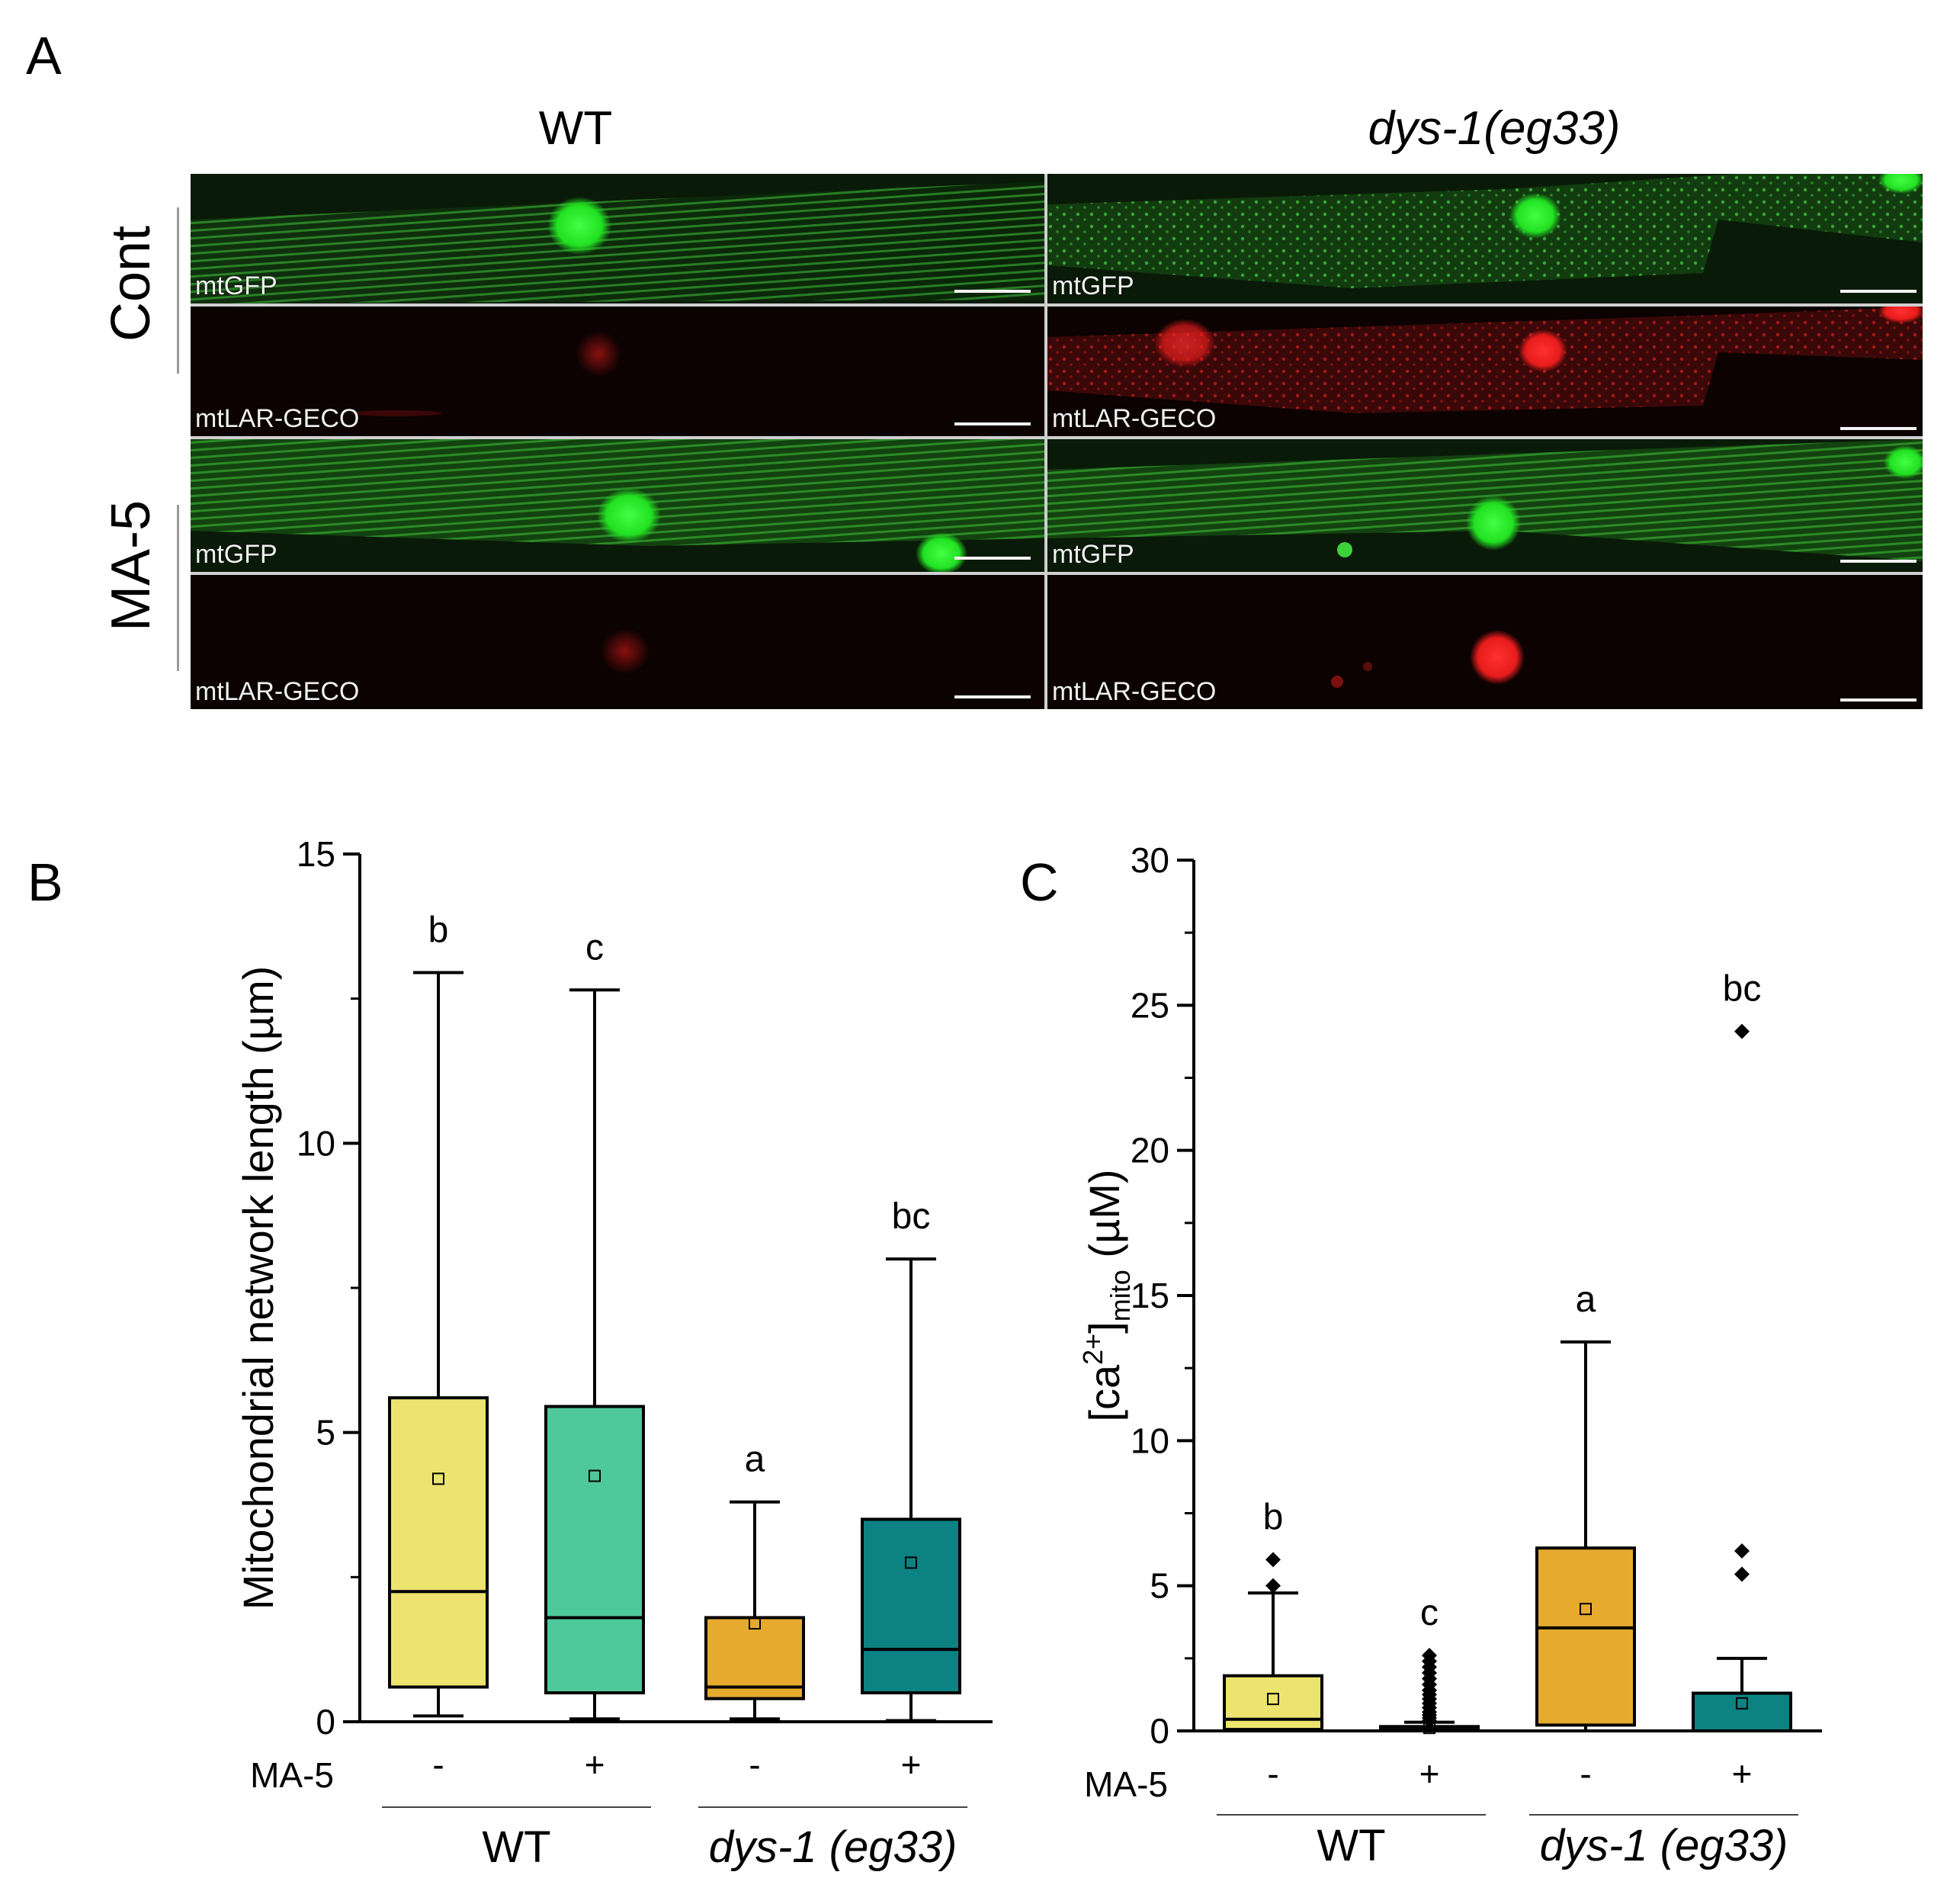 The width and height of the screenshot is (1947, 1904). What do you see at coordinates (45, 882) in the screenshot?
I see `panel-b-letter: B` at bounding box center [45, 882].